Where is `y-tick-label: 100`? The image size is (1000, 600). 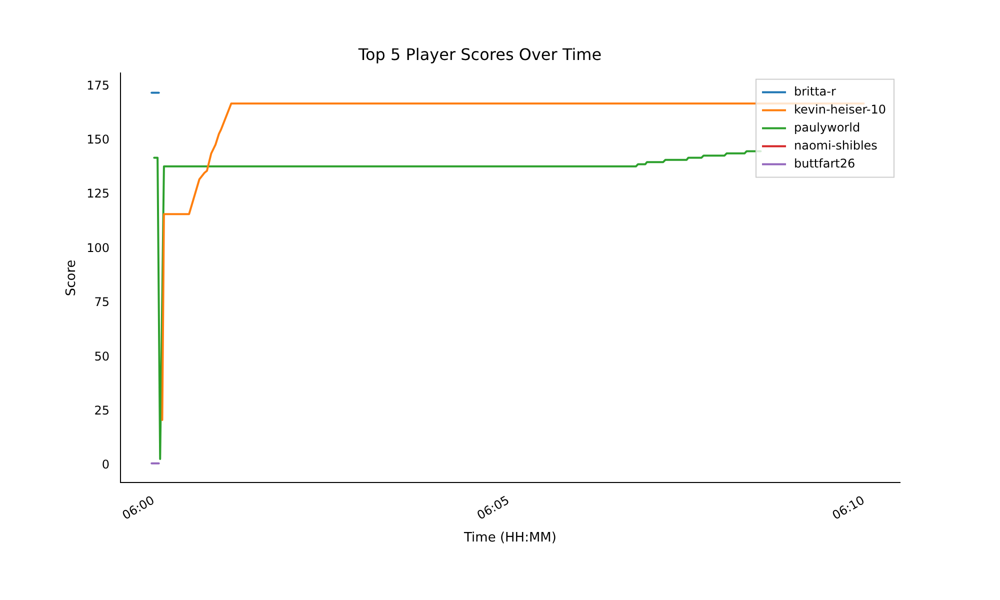 y-tick-label: 100 is located at coordinates (98, 247).